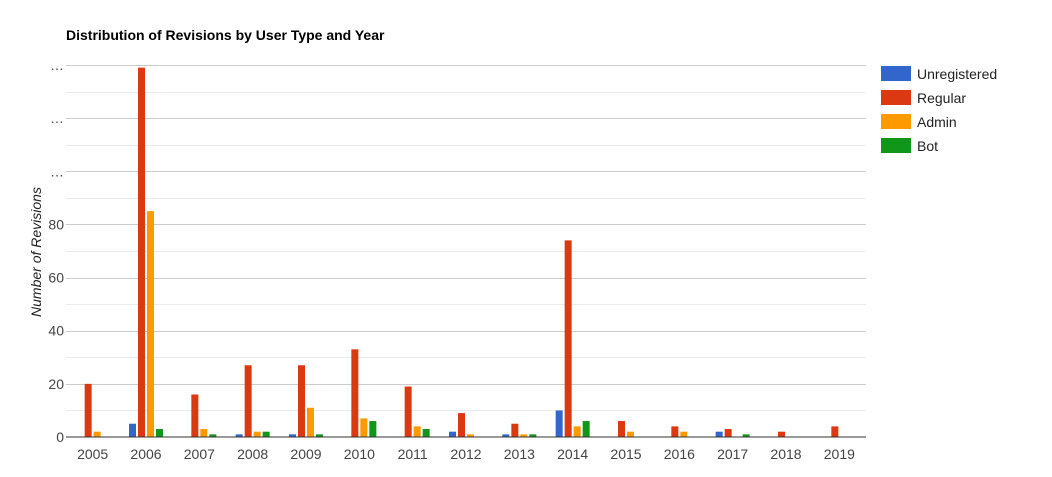  What do you see at coordinates (896, 121) in the screenshot?
I see `legend-swatch-admin` at bounding box center [896, 121].